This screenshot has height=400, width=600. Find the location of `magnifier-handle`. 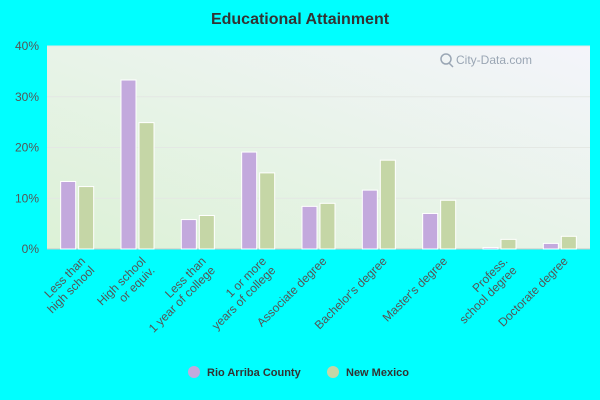

magnifier-handle is located at coordinates (451, 65).